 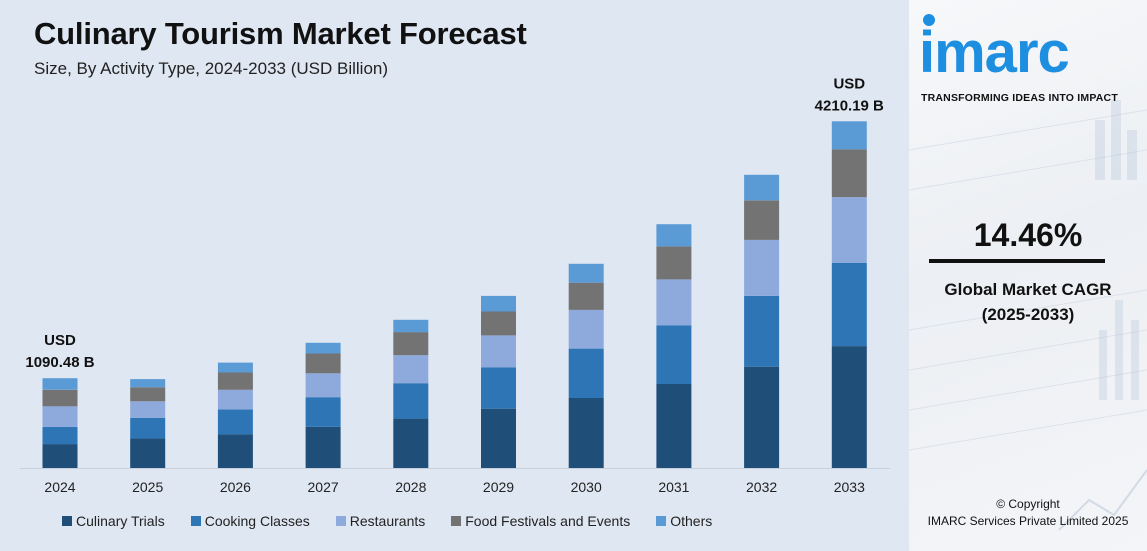 I want to click on bar-segment-restaurants-2029, so click(x=498, y=351).